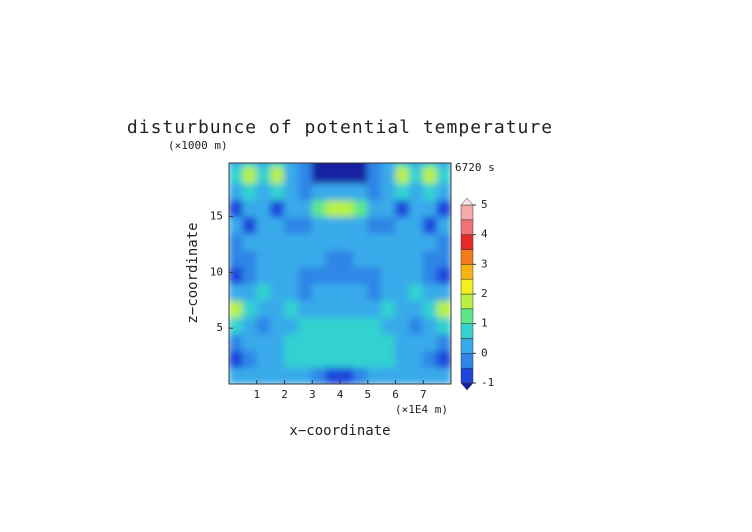 The height and width of the screenshot is (532, 752). Describe the element at coordinates (367, 394) in the screenshot. I see `x-tick-label: 5` at that location.